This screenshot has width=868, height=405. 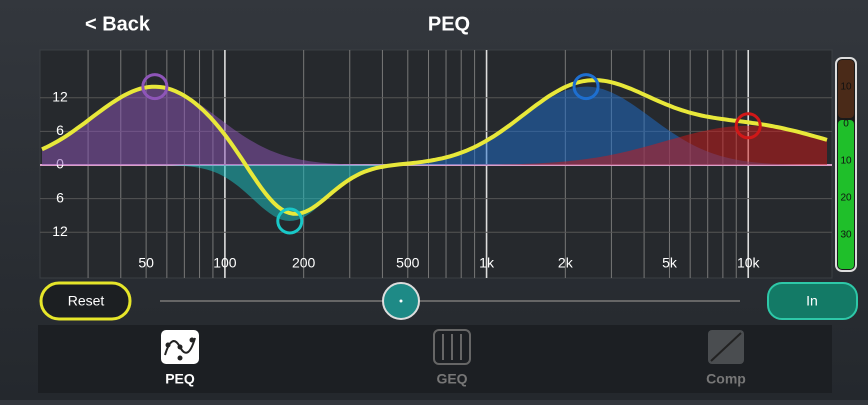 What do you see at coordinates (749, 263) in the screenshot?
I see `x-tick-label: 10k` at bounding box center [749, 263].